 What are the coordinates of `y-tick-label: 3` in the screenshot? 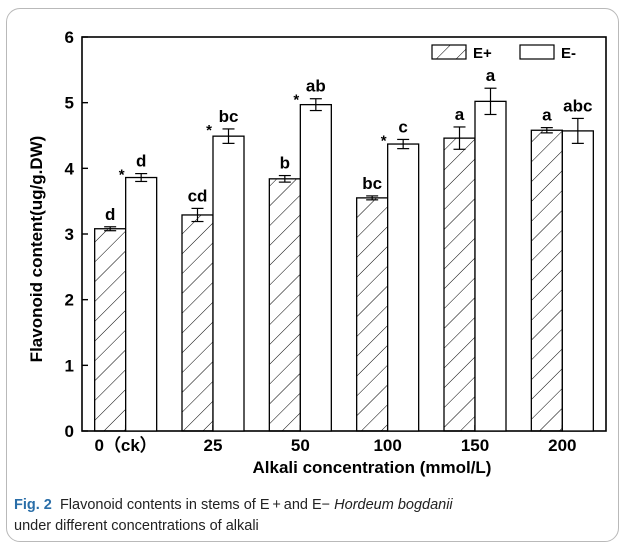 It's located at (69, 234).